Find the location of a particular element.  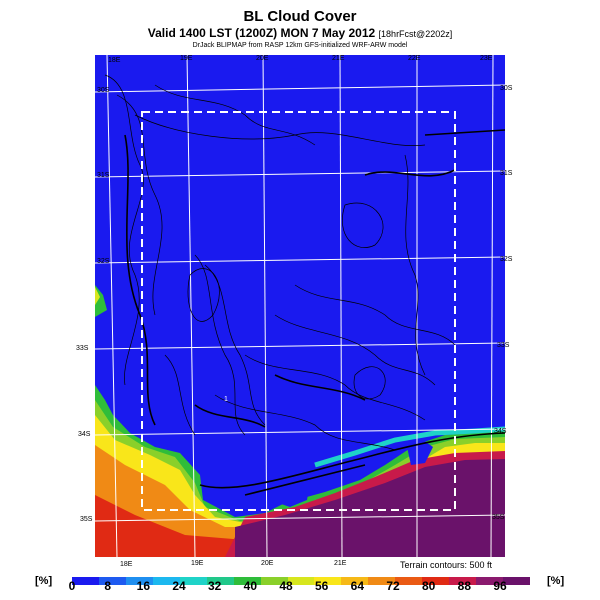

color-scale-bar is located at coordinates (301, 581).